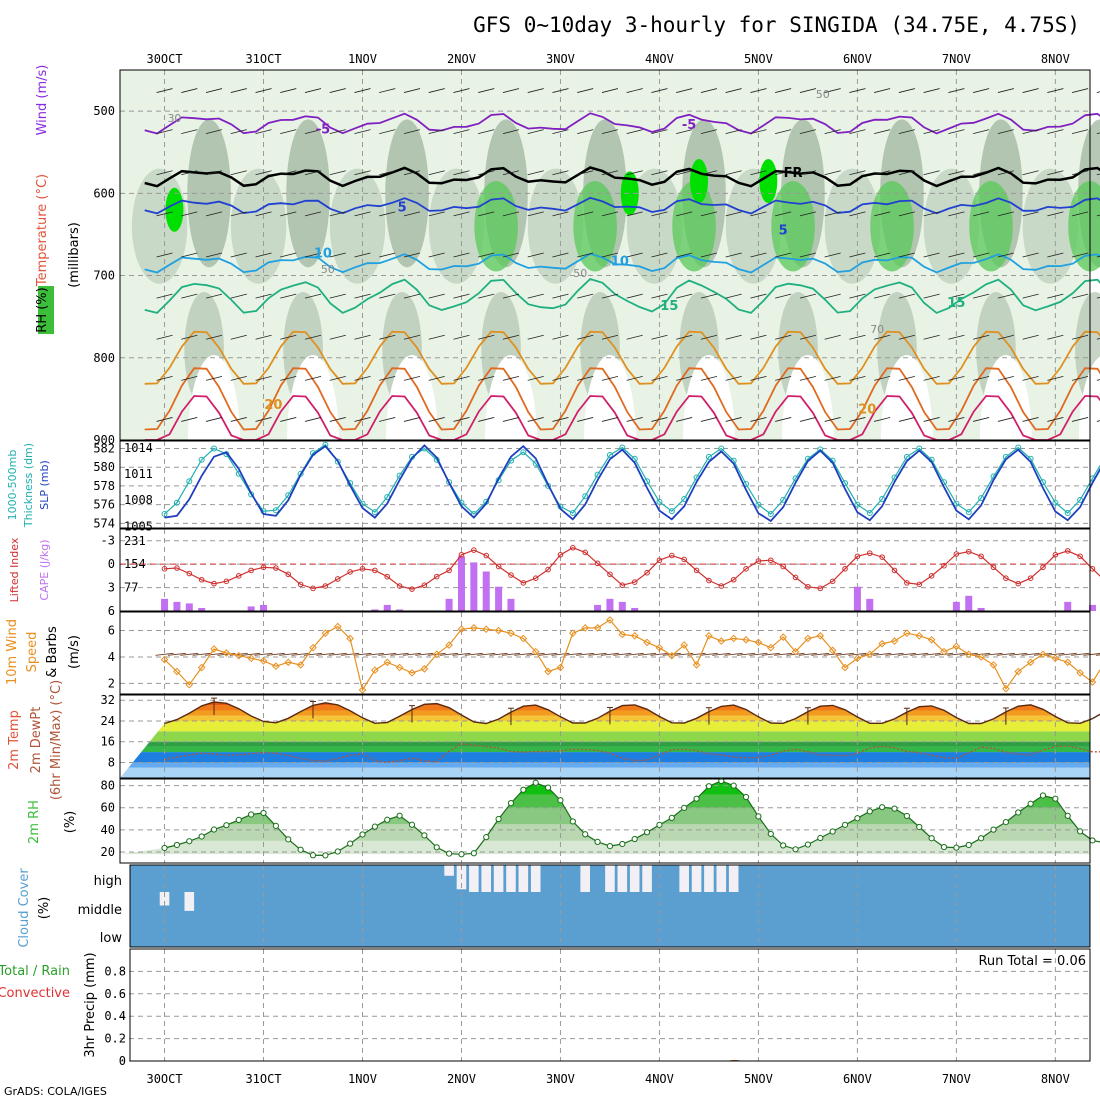 The image size is (1100, 1100). What do you see at coordinates (104, 486) in the screenshot?
I see `y-tick-label: 578` at bounding box center [104, 486].